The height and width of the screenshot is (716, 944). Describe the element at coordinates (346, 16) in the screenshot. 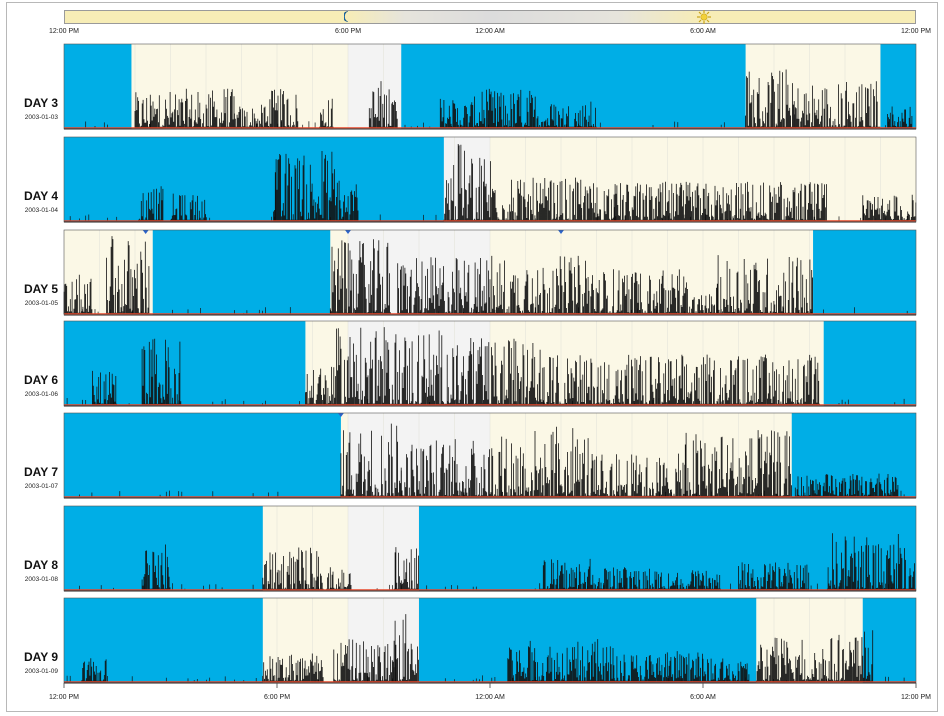

I see `moon-icon` at that location.